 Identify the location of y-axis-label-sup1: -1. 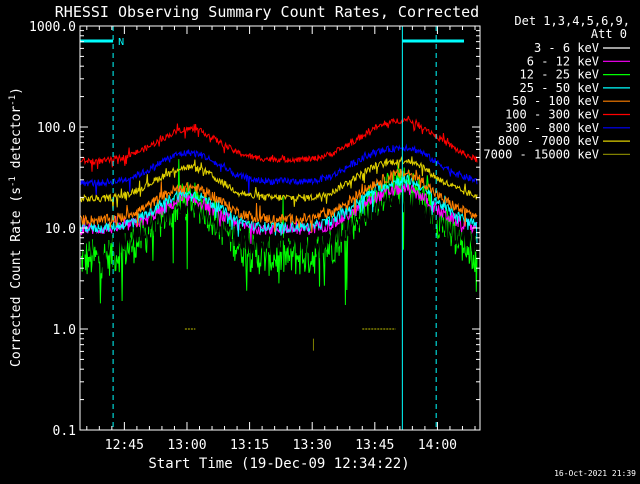
(13, 181).